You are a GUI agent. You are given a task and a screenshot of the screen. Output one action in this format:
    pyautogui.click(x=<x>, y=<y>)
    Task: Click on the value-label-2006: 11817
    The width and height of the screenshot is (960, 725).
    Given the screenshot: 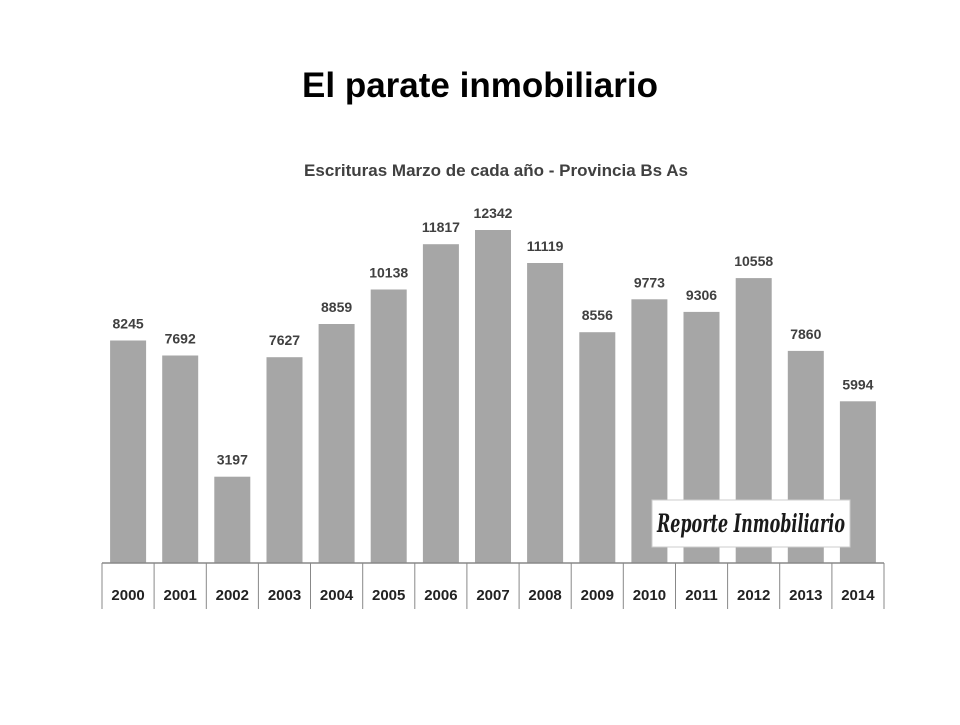 What is the action you would take?
    pyautogui.click(x=441, y=227)
    